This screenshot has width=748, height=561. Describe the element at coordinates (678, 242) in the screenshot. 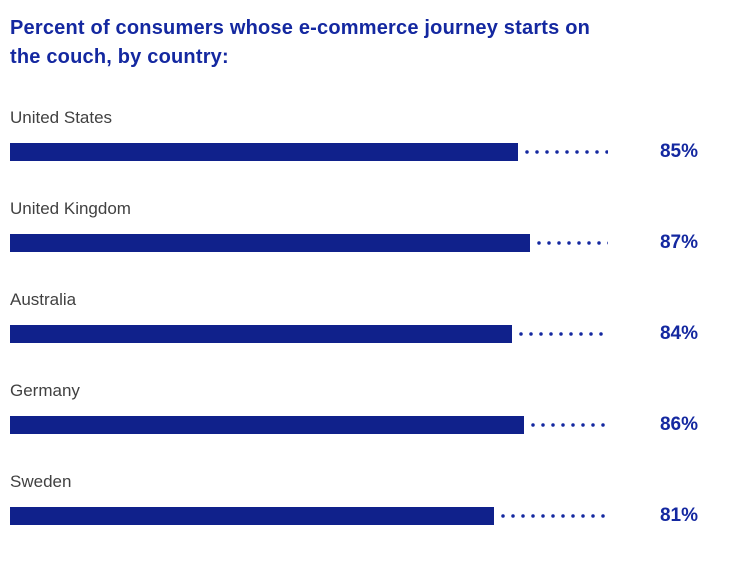

I see `value-label: 87%` at that location.